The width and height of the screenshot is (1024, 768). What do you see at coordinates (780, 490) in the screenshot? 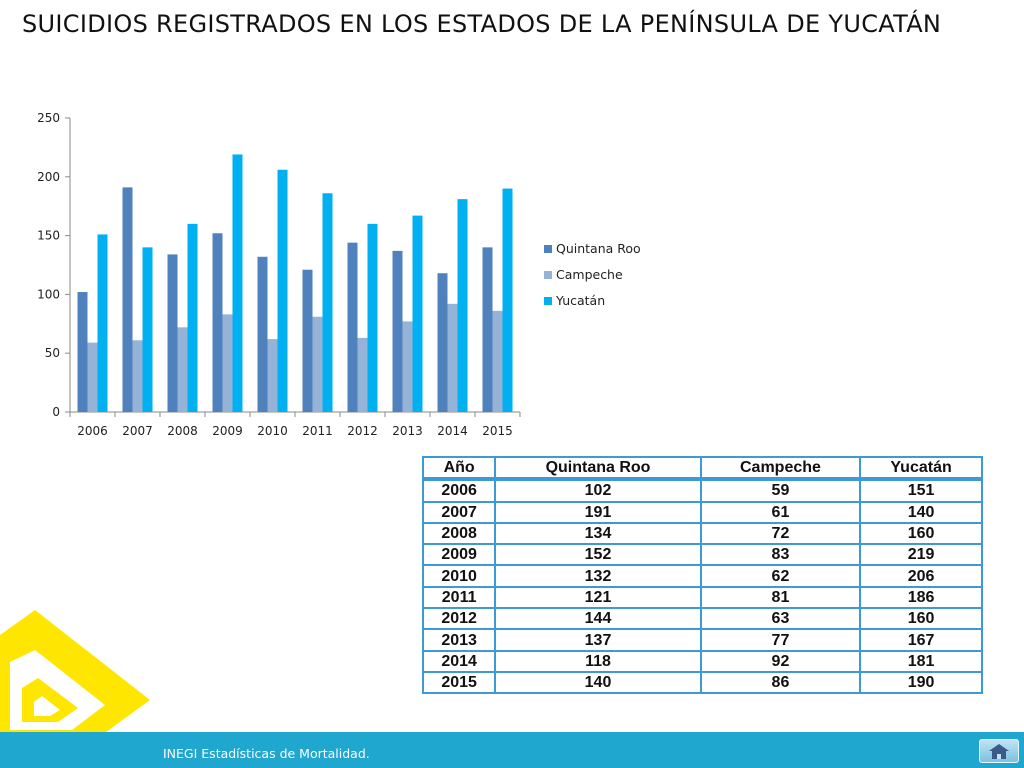
I see `table-cell: 59` at bounding box center [780, 490].